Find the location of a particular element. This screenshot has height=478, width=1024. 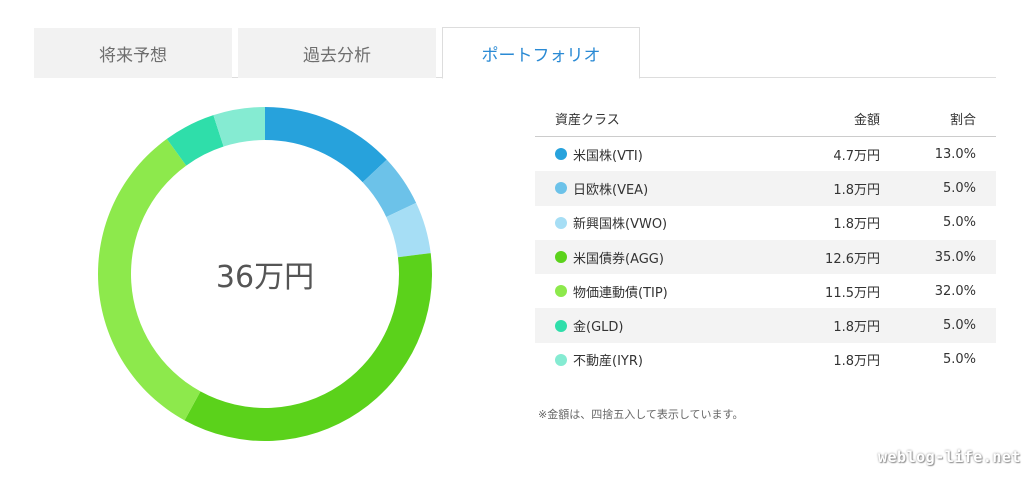

tab-portfolio: ポートフォリオ is located at coordinates (541, 53).